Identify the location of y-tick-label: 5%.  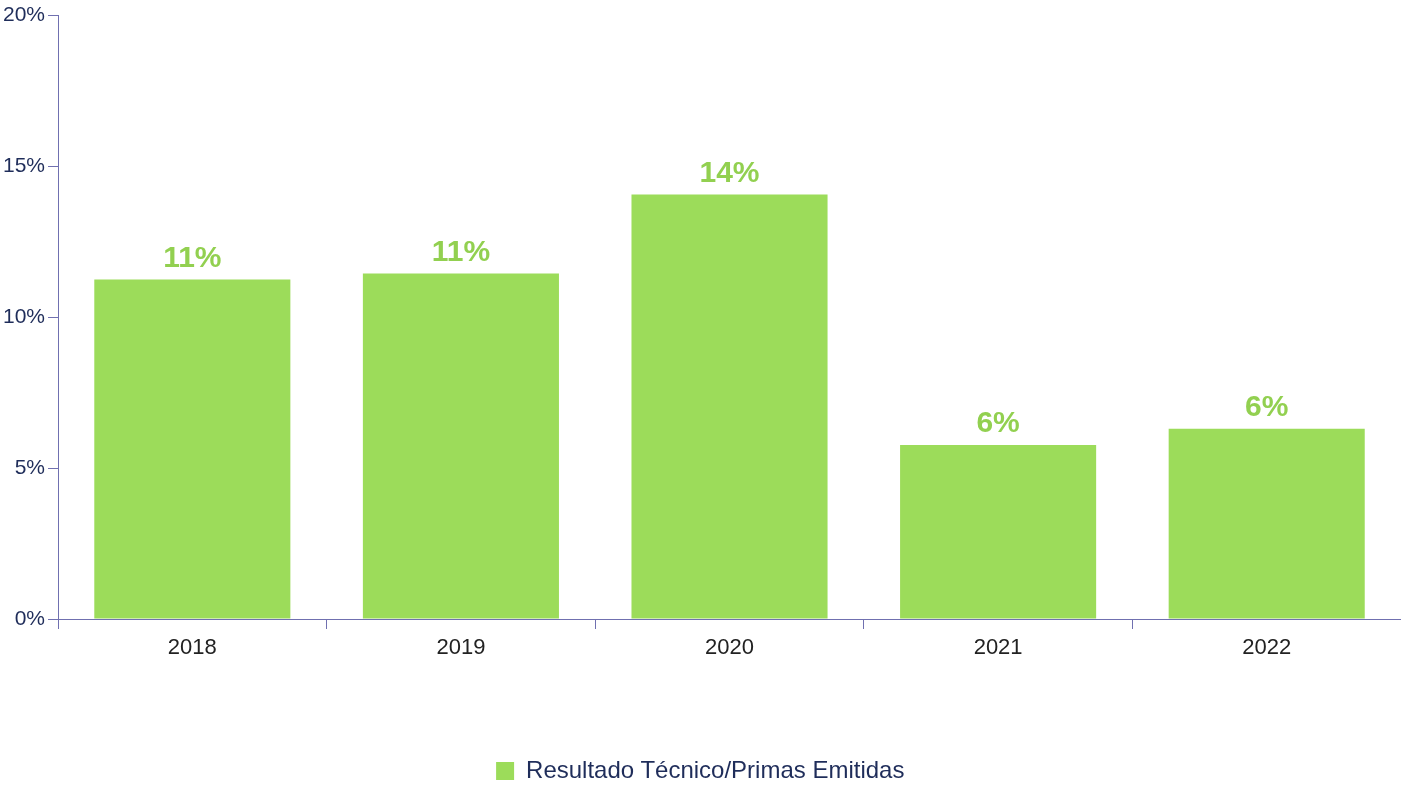
(30, 466).